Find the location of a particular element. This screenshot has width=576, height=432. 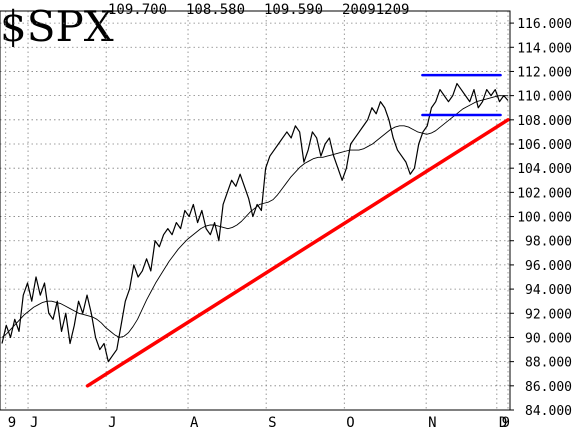

y-tick-label: 112.000 is located at coordinates (544, 72).